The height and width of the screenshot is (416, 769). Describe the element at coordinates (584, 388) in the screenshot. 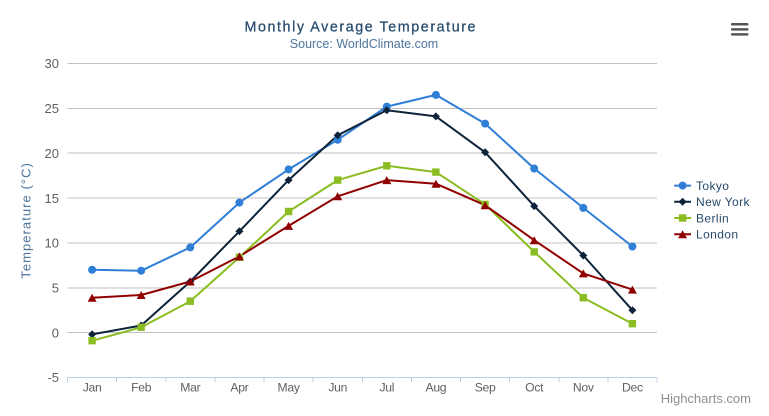

I see `svg-text: Nov` at that location.